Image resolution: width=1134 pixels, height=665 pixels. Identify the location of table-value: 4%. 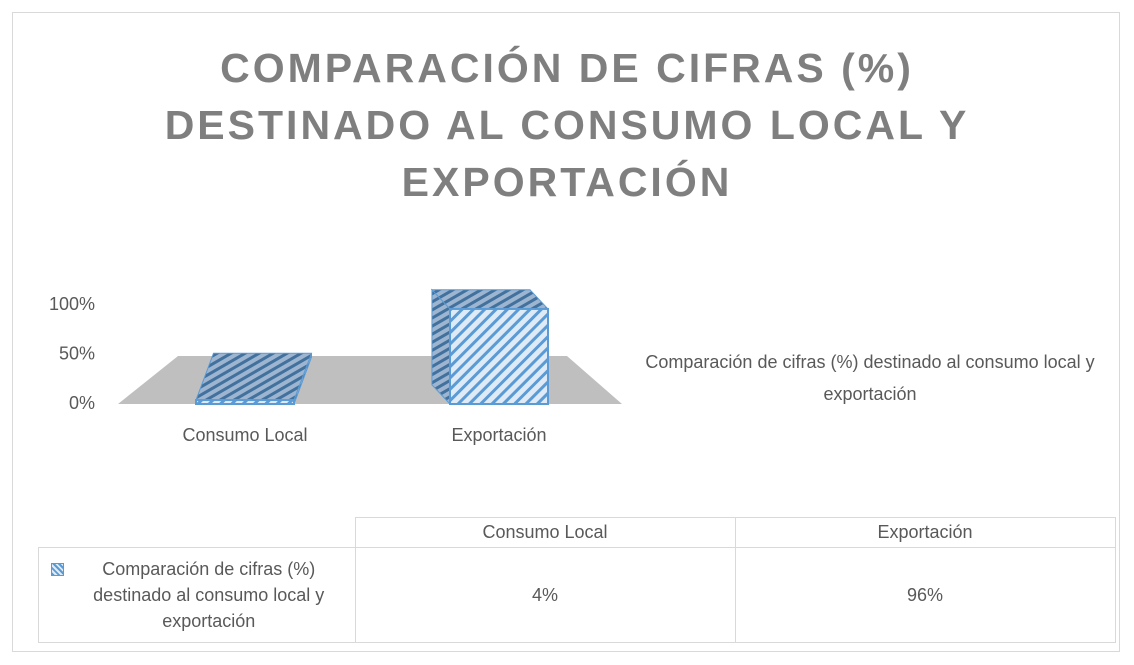
(545, 595).